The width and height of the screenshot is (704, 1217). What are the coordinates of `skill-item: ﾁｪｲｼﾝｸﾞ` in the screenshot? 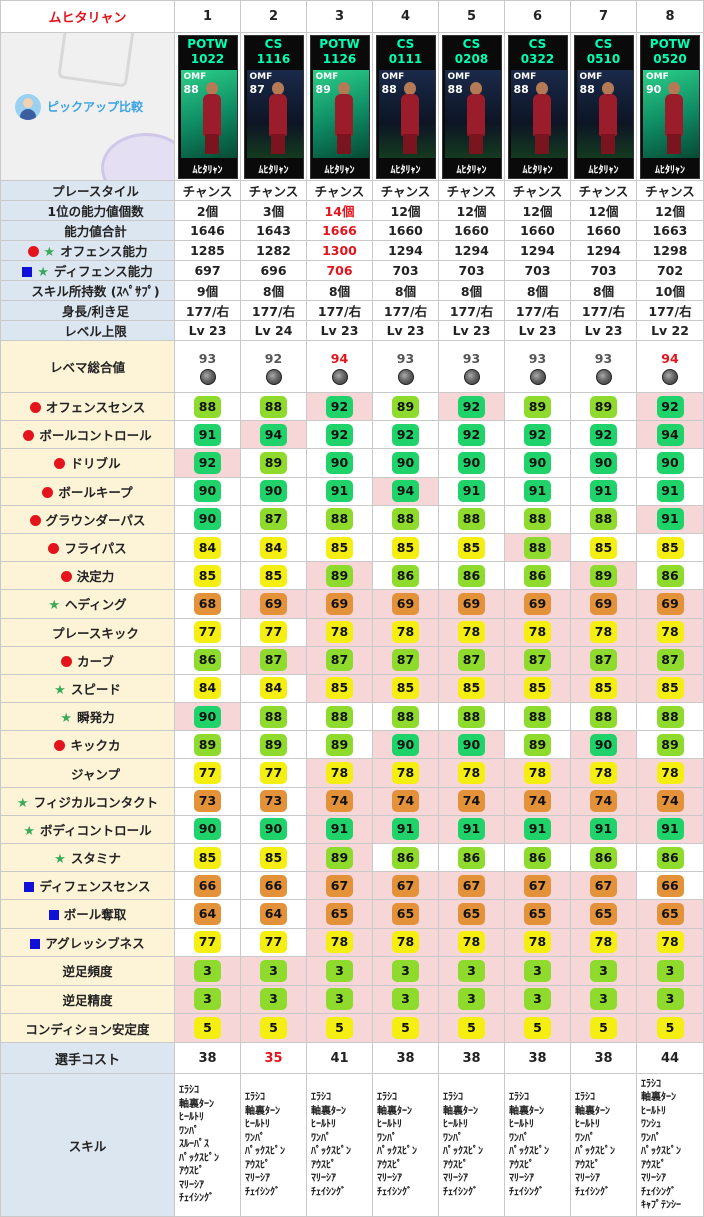 It's located at (262, 1192).